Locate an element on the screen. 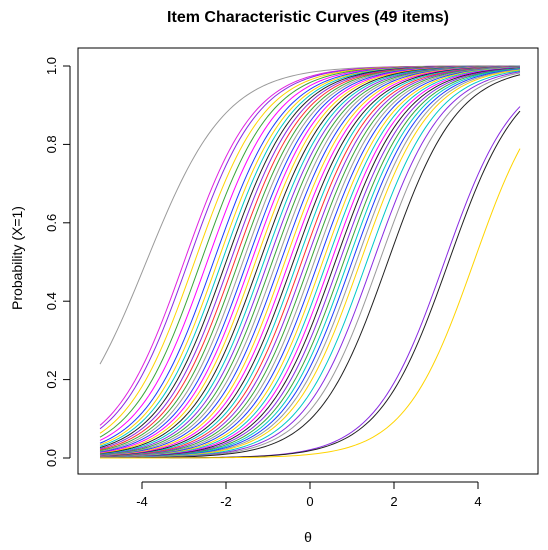 This screenshot has height=550, width=548. y-axis-label: Probability (X=1) is located at coordinates (17, 258).